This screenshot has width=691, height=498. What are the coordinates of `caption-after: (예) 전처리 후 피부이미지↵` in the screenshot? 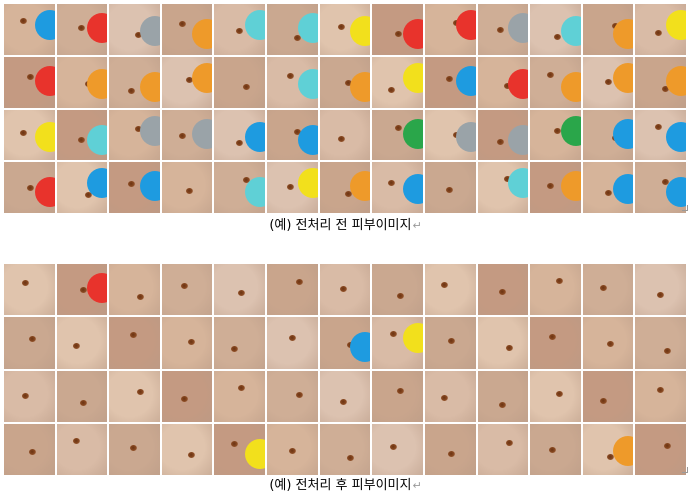 It's located at (345, 486).